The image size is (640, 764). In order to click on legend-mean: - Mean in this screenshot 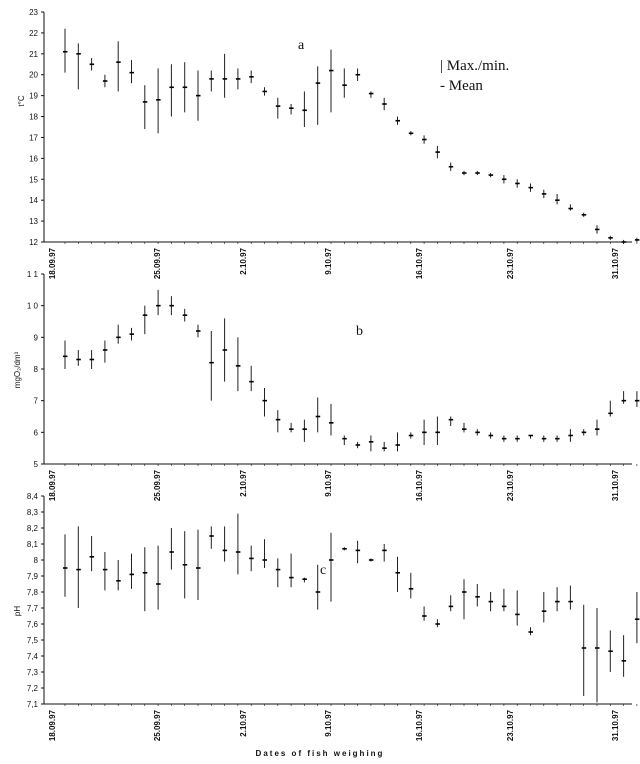, I will do `click(461, 86)`.